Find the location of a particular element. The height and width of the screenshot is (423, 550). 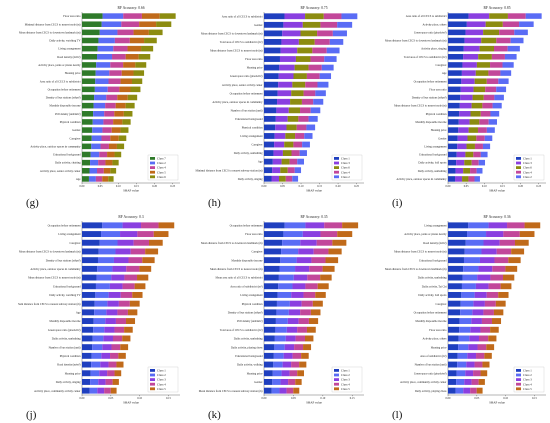

y-tick-label: Gender is located at coordinates (258, 382).